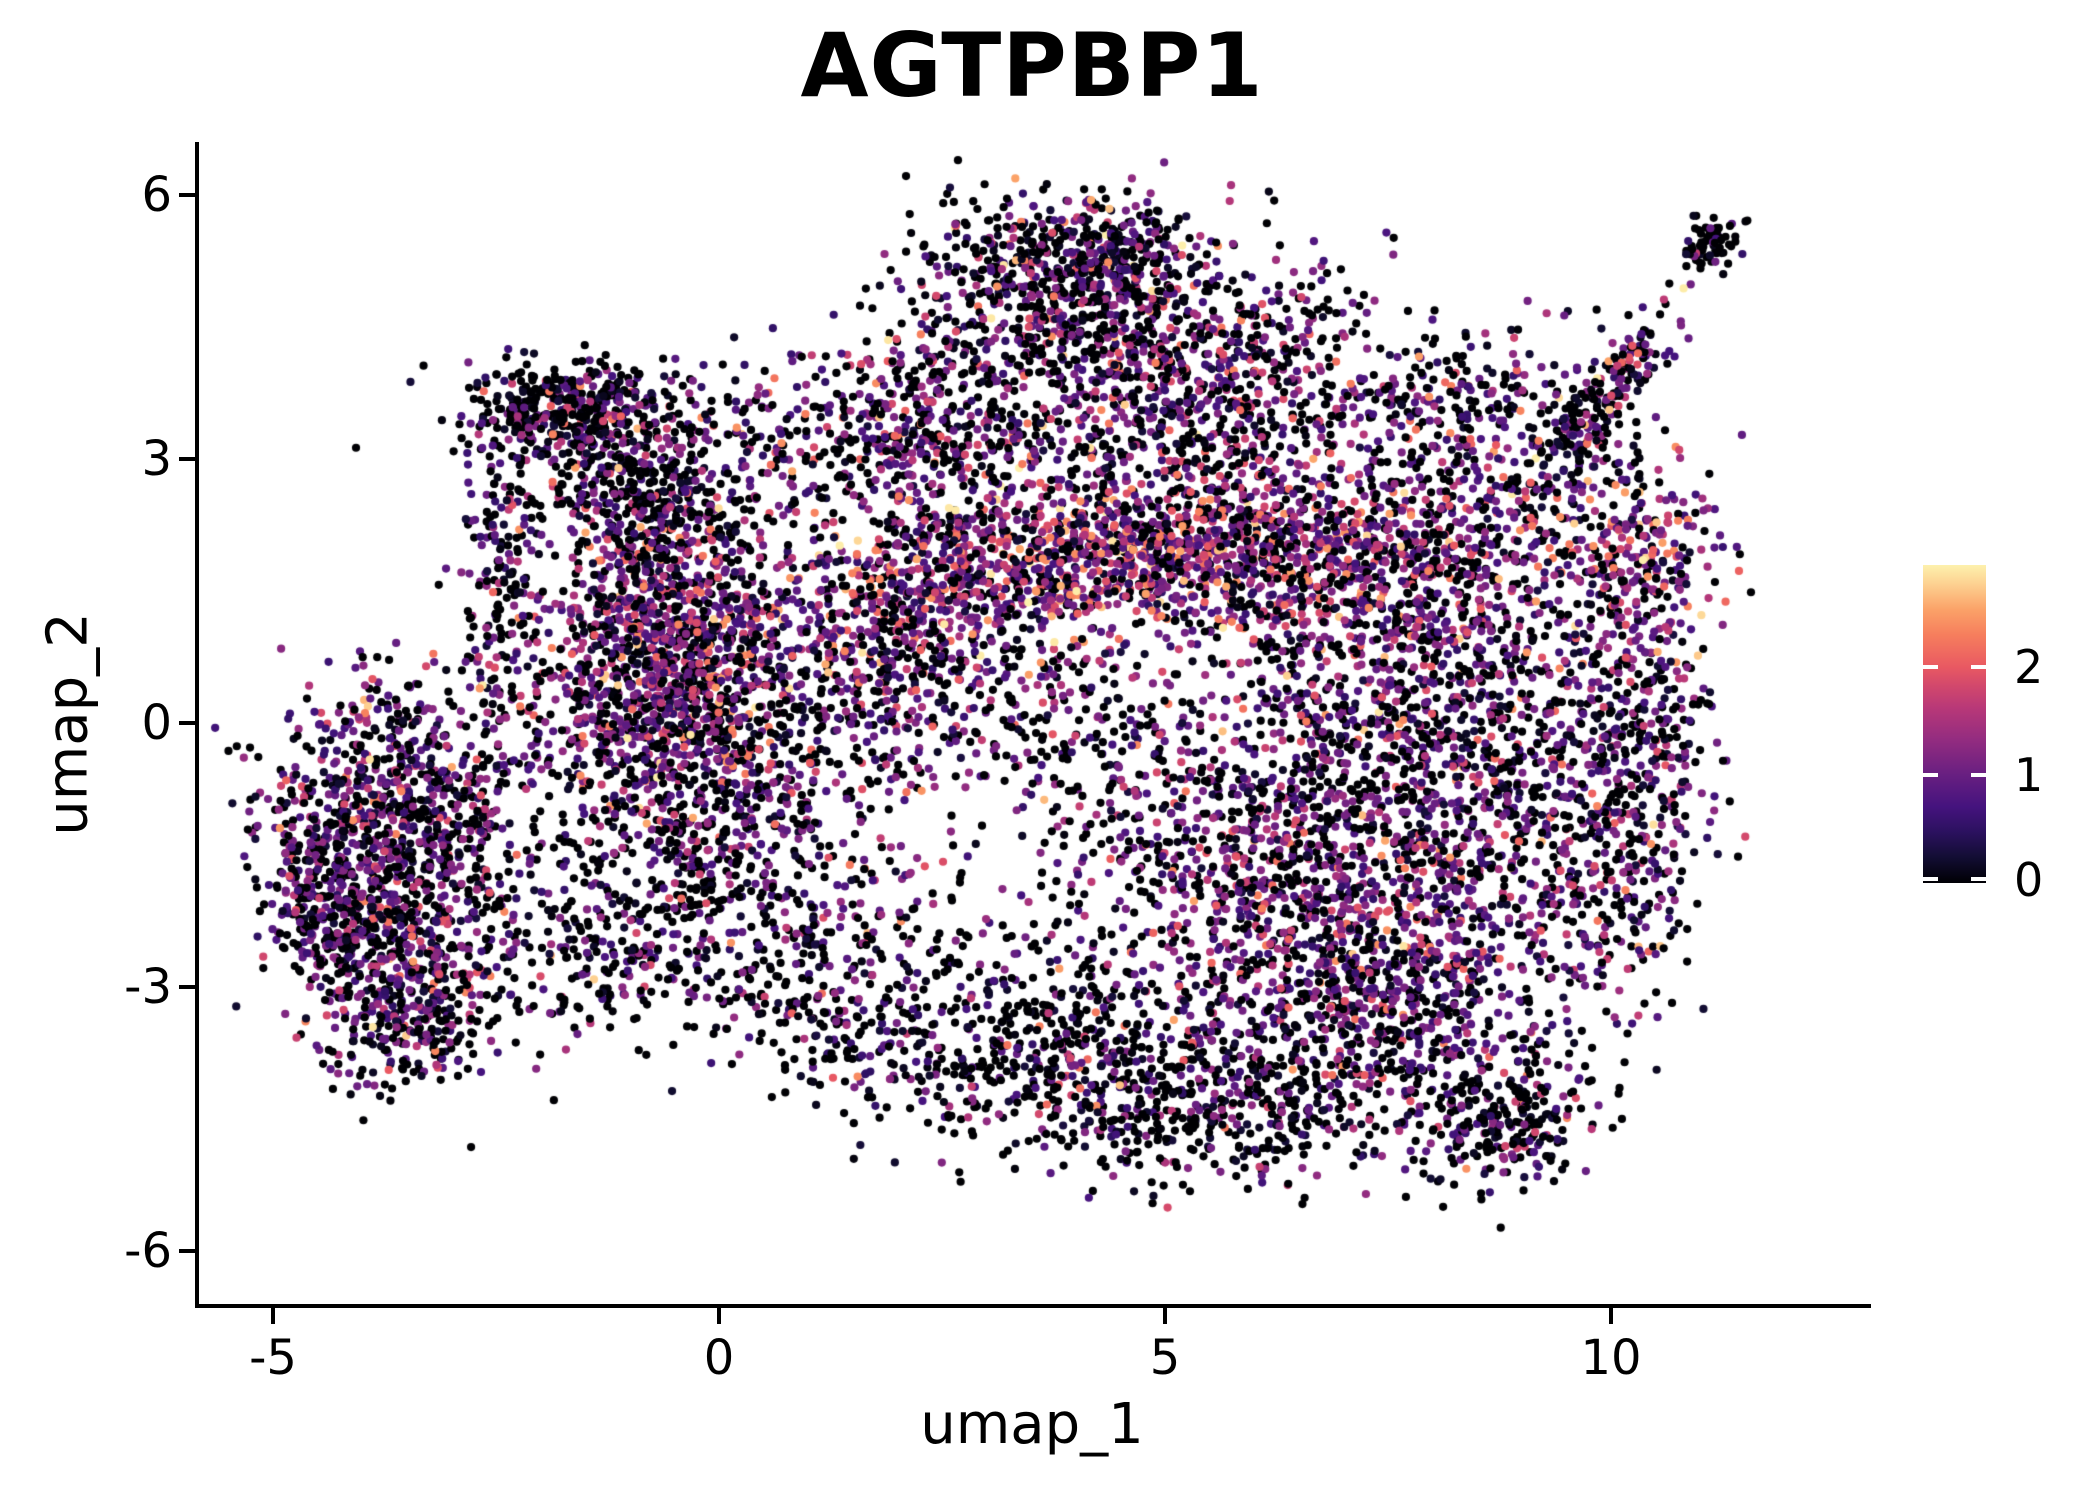 This screenshot has height=1500, width=2100. What do you see at coordinates (1032, 1424) in the screenshot?
I see `x-axis-title: umap_1` at bounding box center [1032, 1424].